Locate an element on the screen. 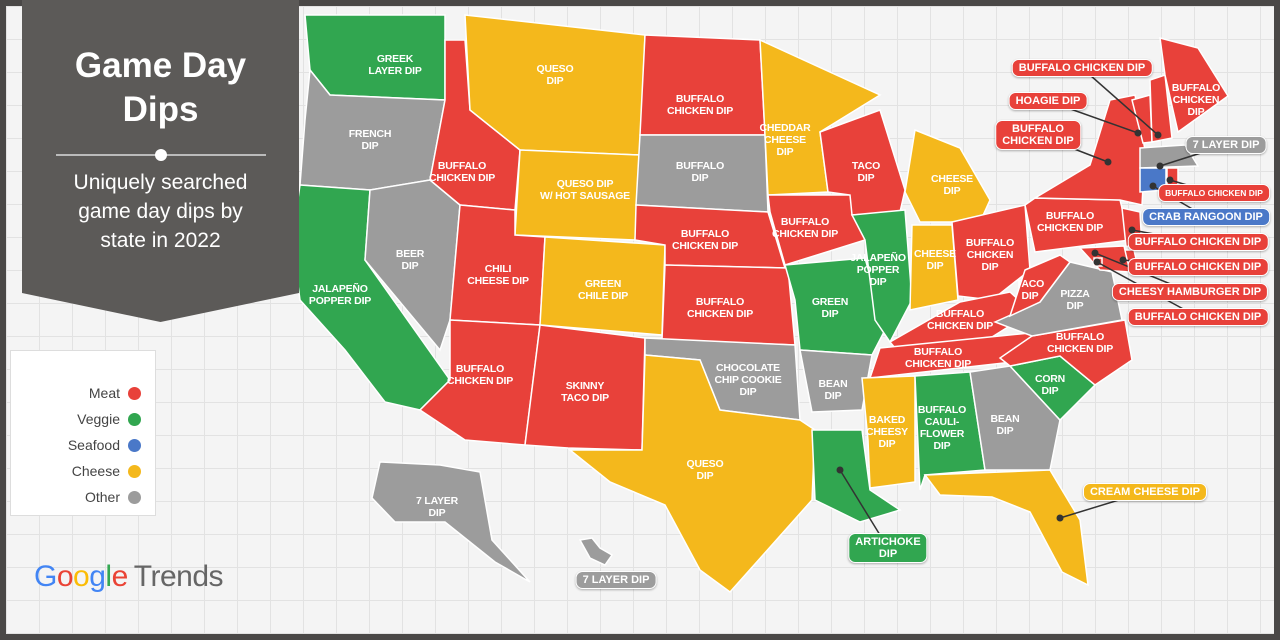 This screenshot has height=640, width=1280. callout-label: HOAGIE DIP is located at coordinates (1048, 101).